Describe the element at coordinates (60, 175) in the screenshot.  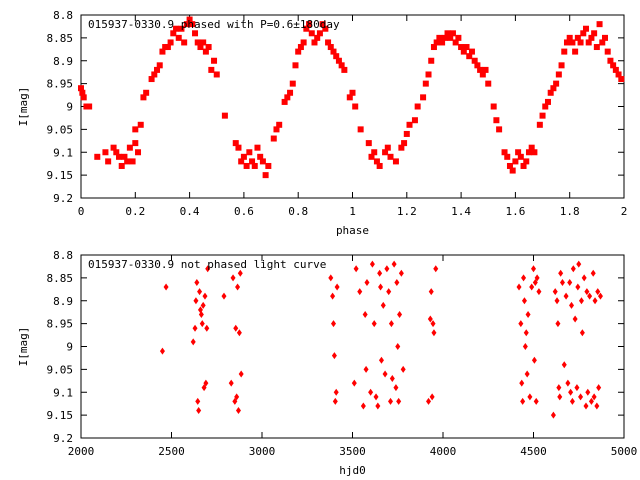
I see `panel-1-y-tick-label: 9.15` at that location.